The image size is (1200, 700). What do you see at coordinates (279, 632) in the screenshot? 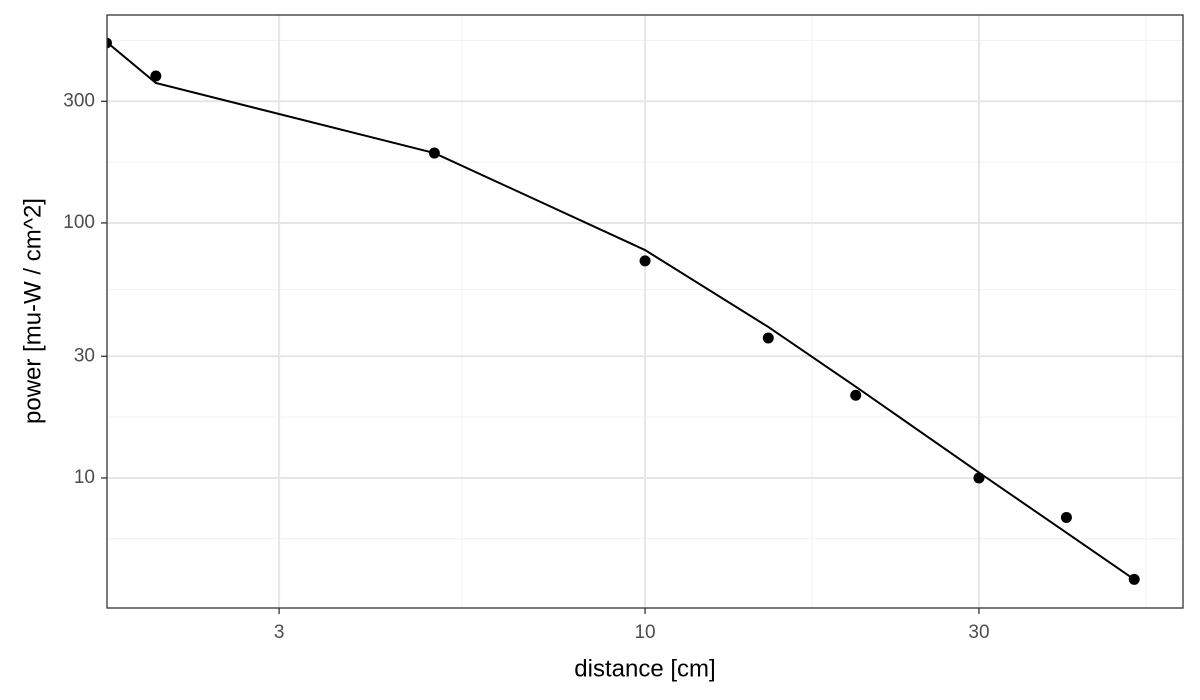
I see `x-tick-label: 3` at bounding box center [279, 632].